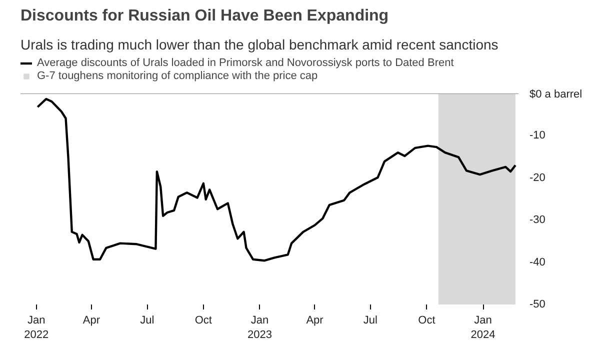 The width and height of the screenshot is (591, 350). I want to click on x-tick-label: Jan 2024, so click(483, 327).